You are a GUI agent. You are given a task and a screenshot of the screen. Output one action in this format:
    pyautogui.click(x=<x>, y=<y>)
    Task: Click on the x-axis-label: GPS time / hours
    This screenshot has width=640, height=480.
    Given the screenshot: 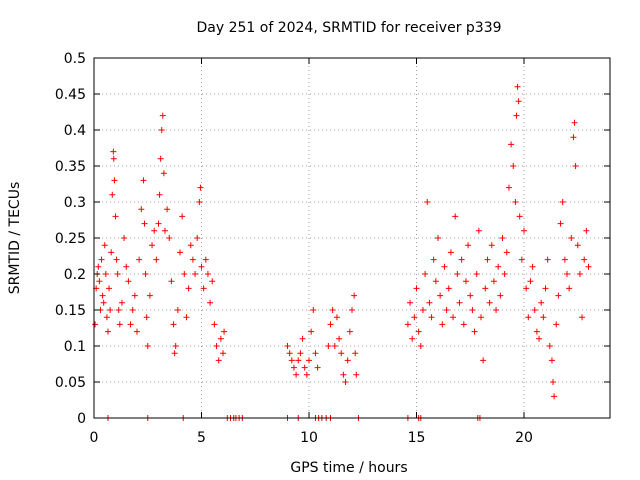 What is the action you would take?
    pyautogui.click(x=348, y=468)
    